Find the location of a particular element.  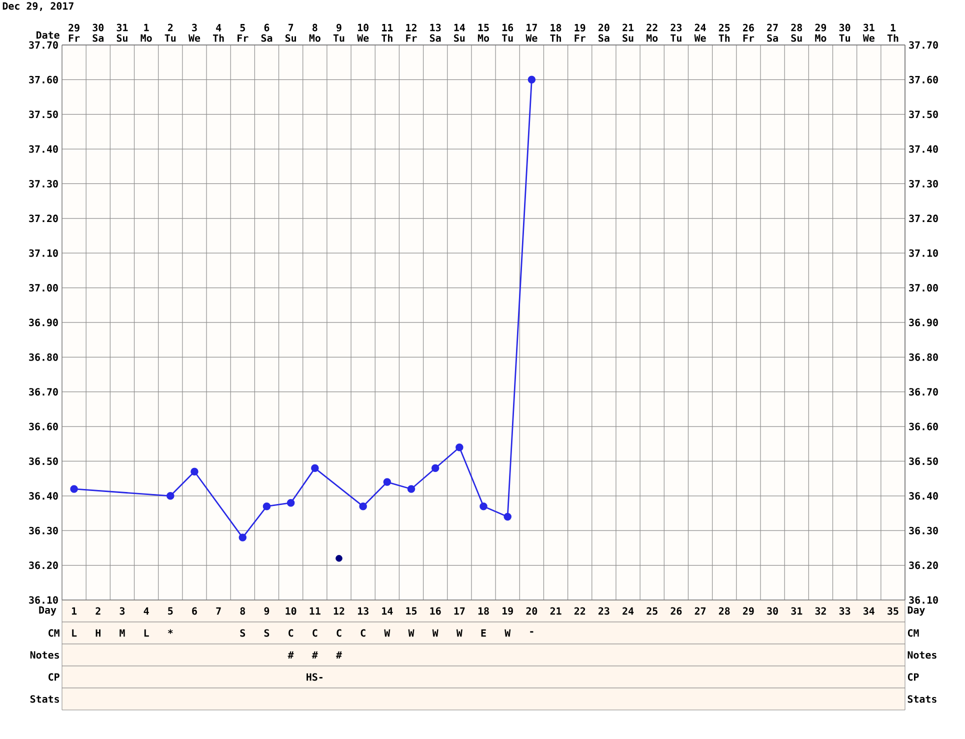

x-tick-label: 5 is located at coordinates (170, 611).